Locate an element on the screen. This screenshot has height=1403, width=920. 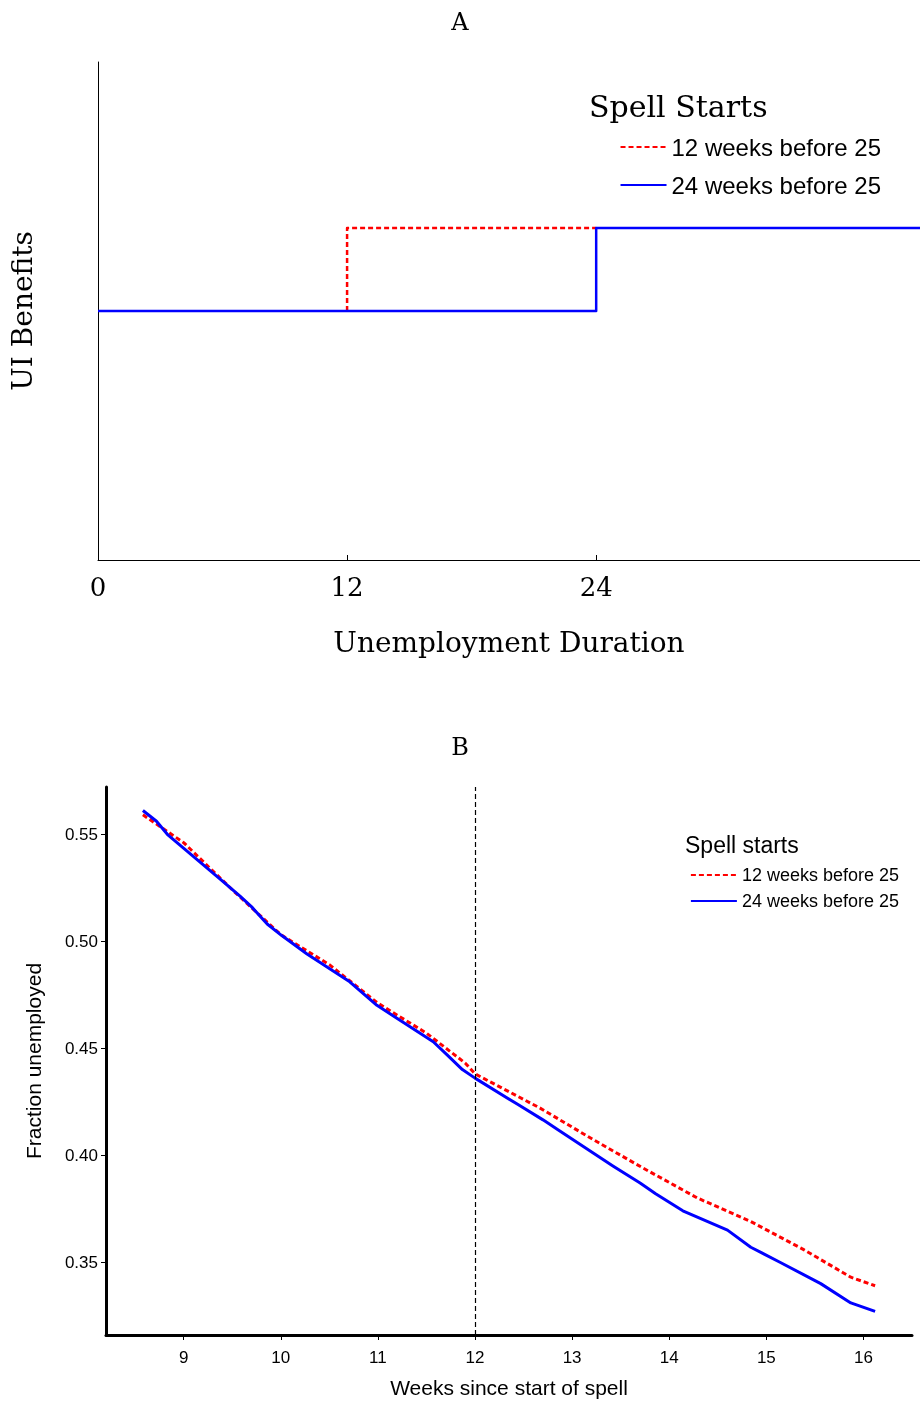
y-axis-title: Fraction unemployed is located at coordinates (33, 1061).